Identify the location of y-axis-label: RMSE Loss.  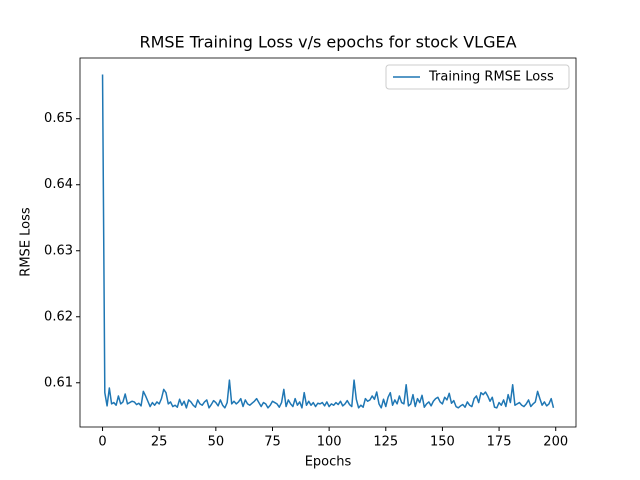
(26, 242).